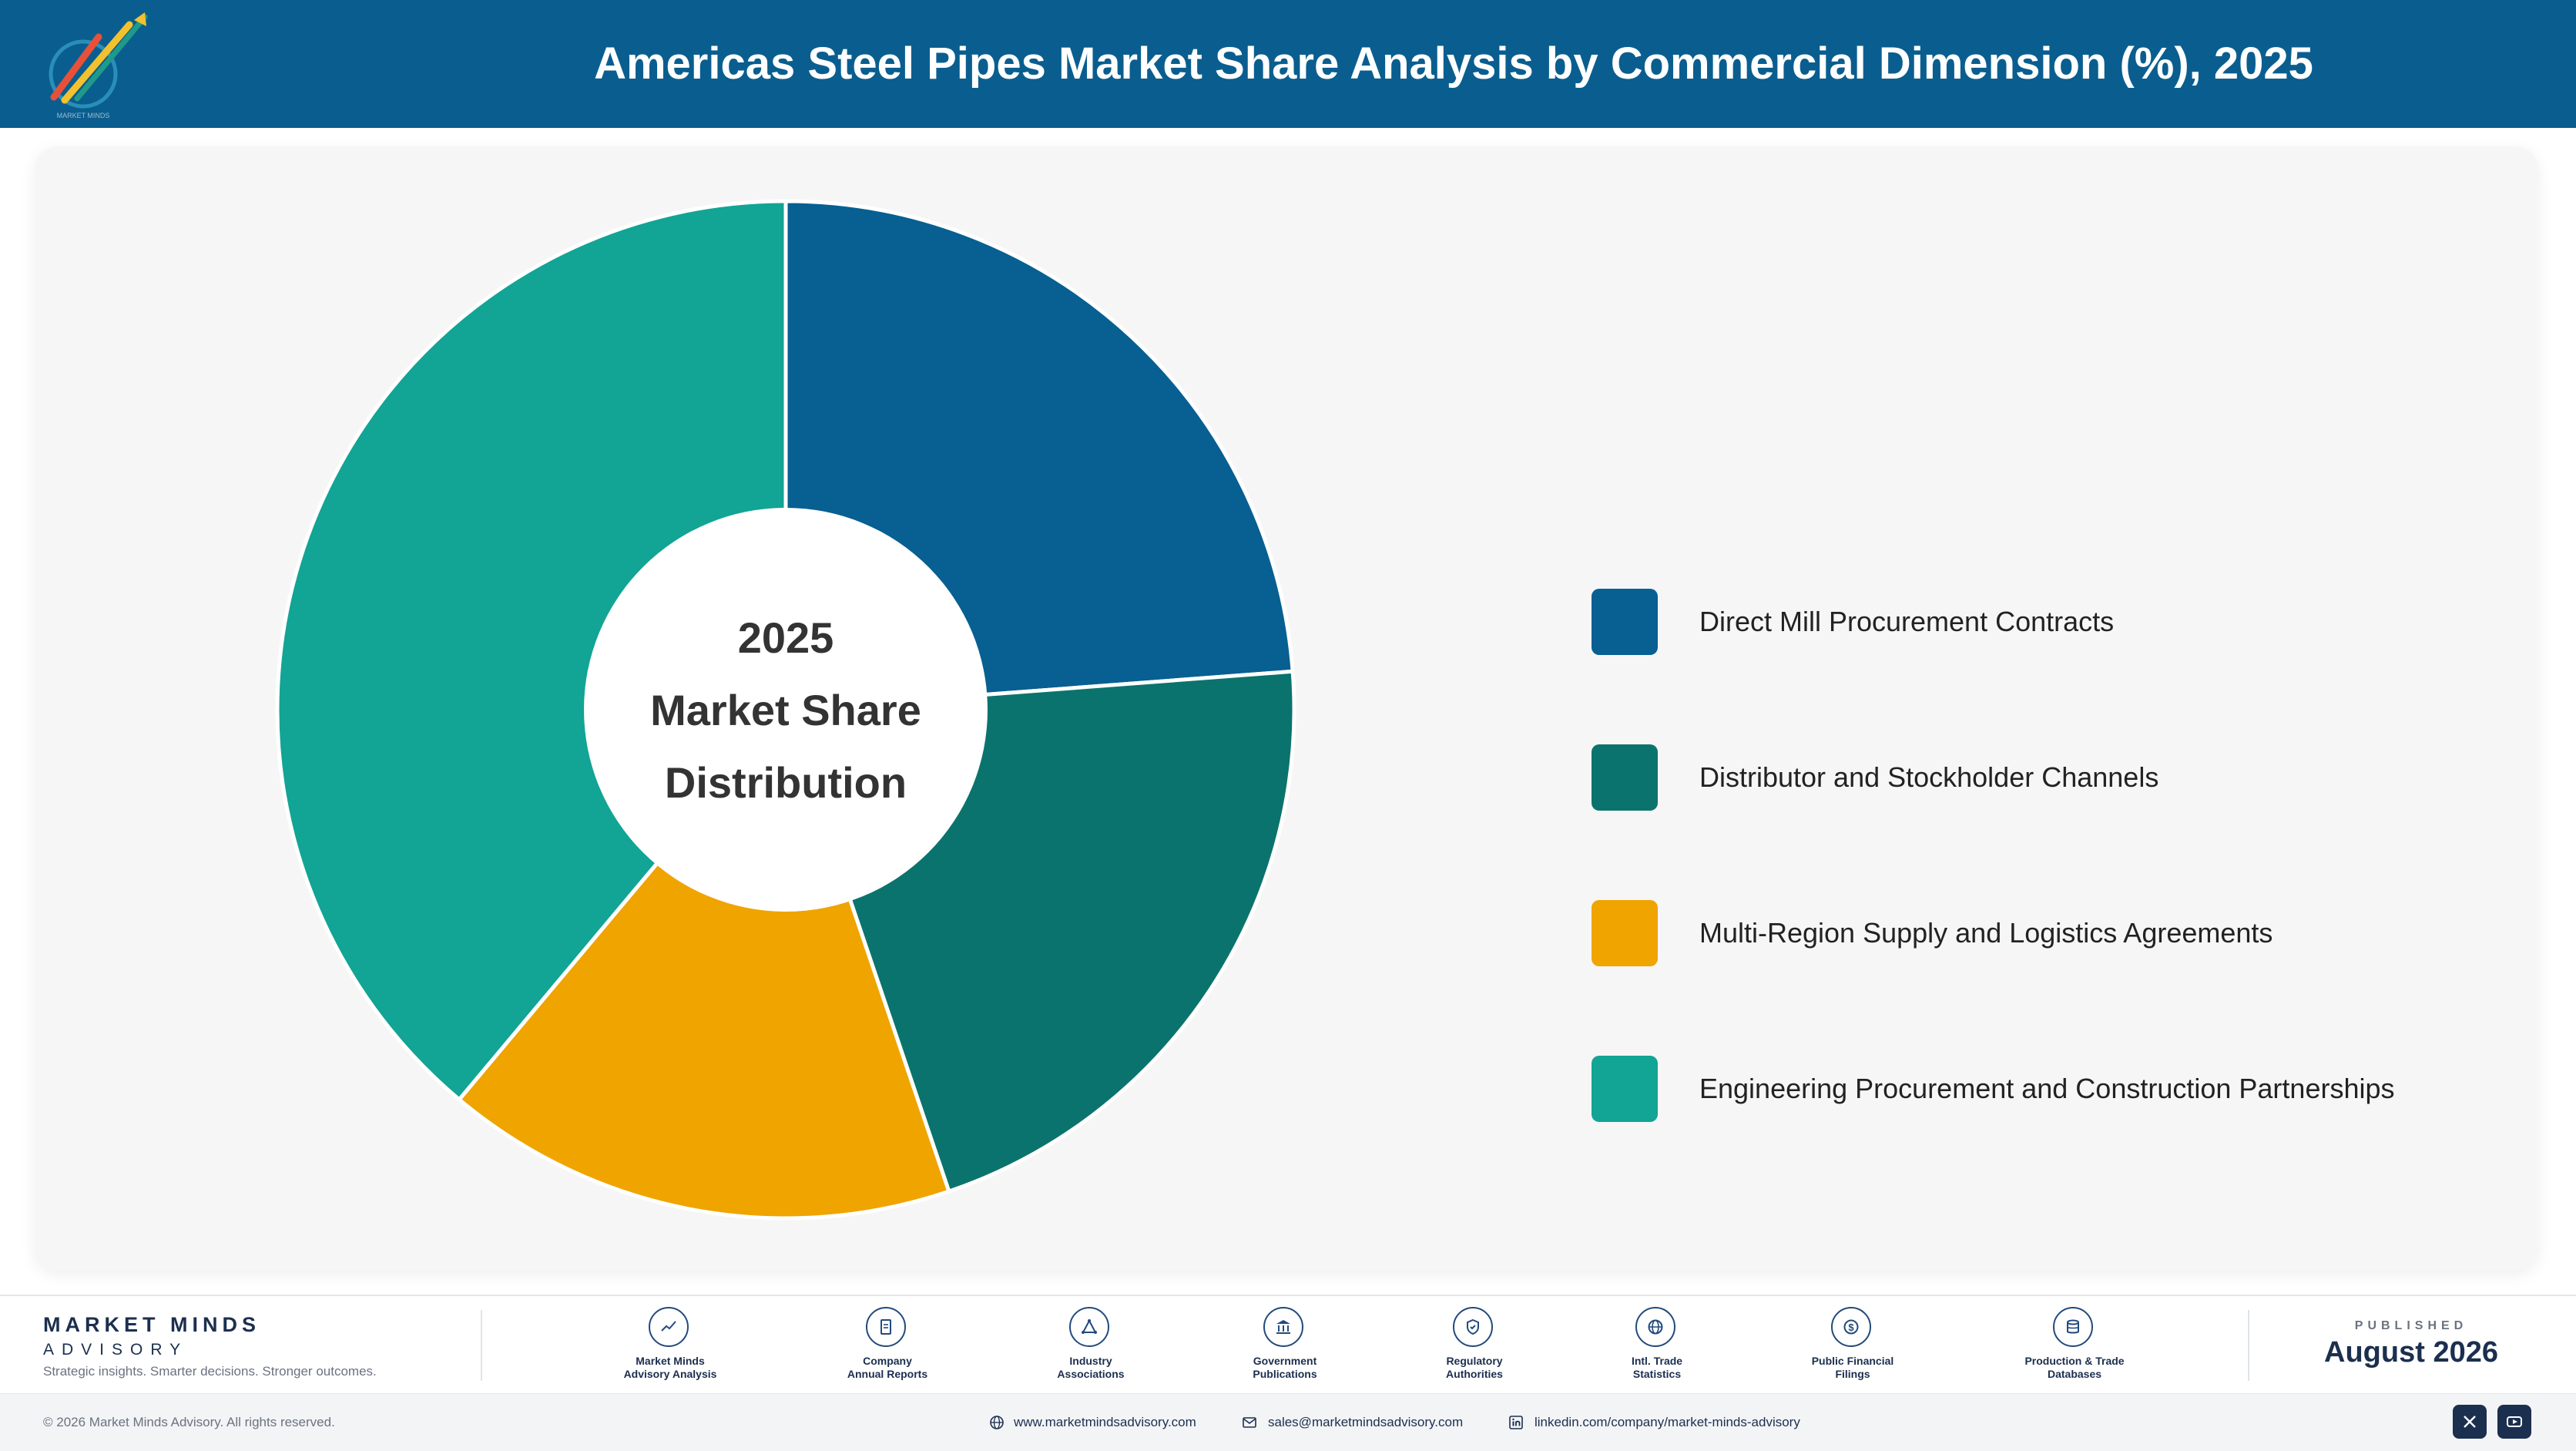 This screenshot has height=1451, width=2576. Describe the element at coordinates (670, 1374) in the screenshot. I see `source-label-line2: Advisory Analysis` at that location.